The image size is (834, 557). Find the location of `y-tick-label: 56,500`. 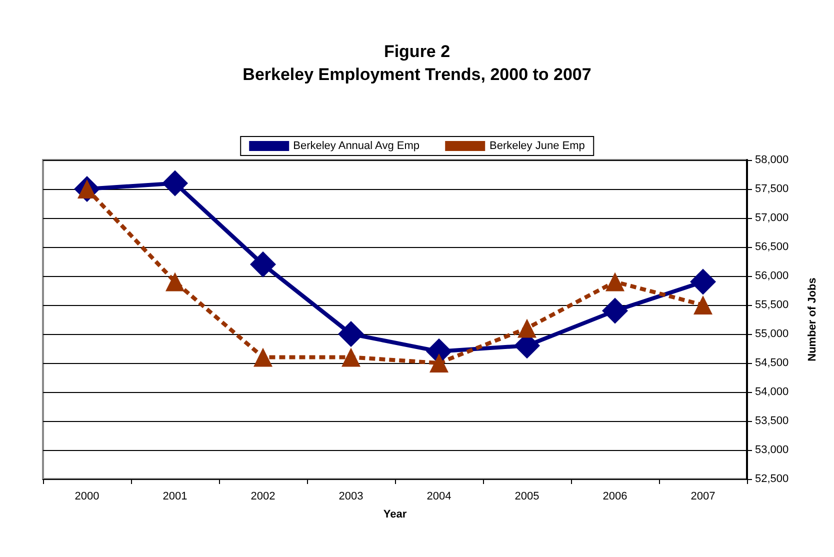

y-tick-label: 56,500 is located at coordinates (772, 247).